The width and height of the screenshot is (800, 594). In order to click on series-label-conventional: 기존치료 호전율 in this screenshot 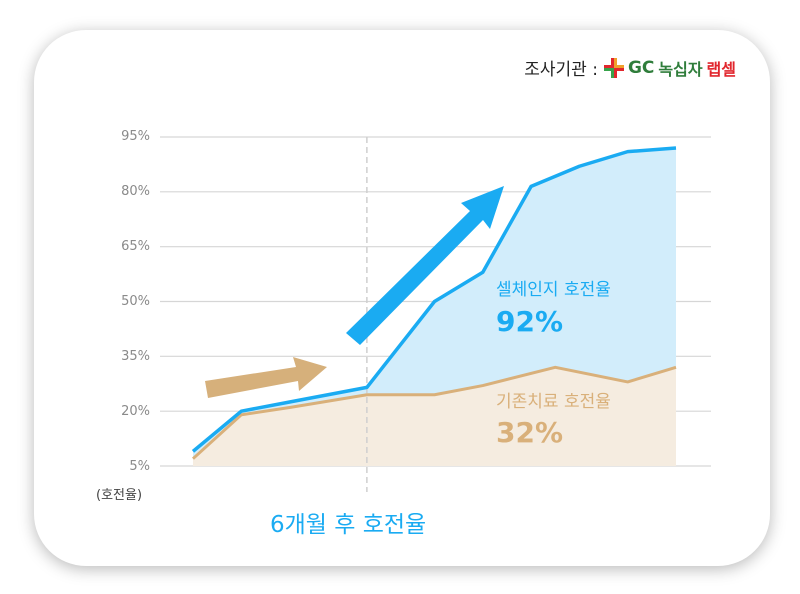, I will do `click(553, 402)`.